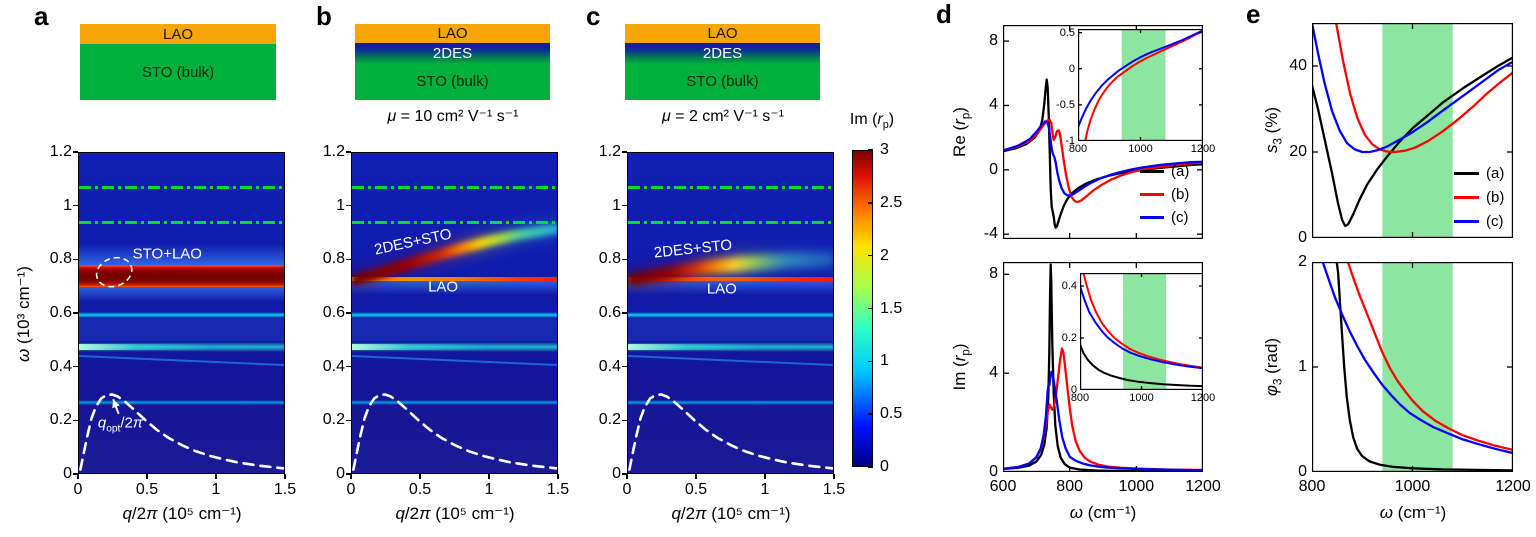  I want to click on heatmap-label-sto-lao: STO+LAO, so click(167, 254).